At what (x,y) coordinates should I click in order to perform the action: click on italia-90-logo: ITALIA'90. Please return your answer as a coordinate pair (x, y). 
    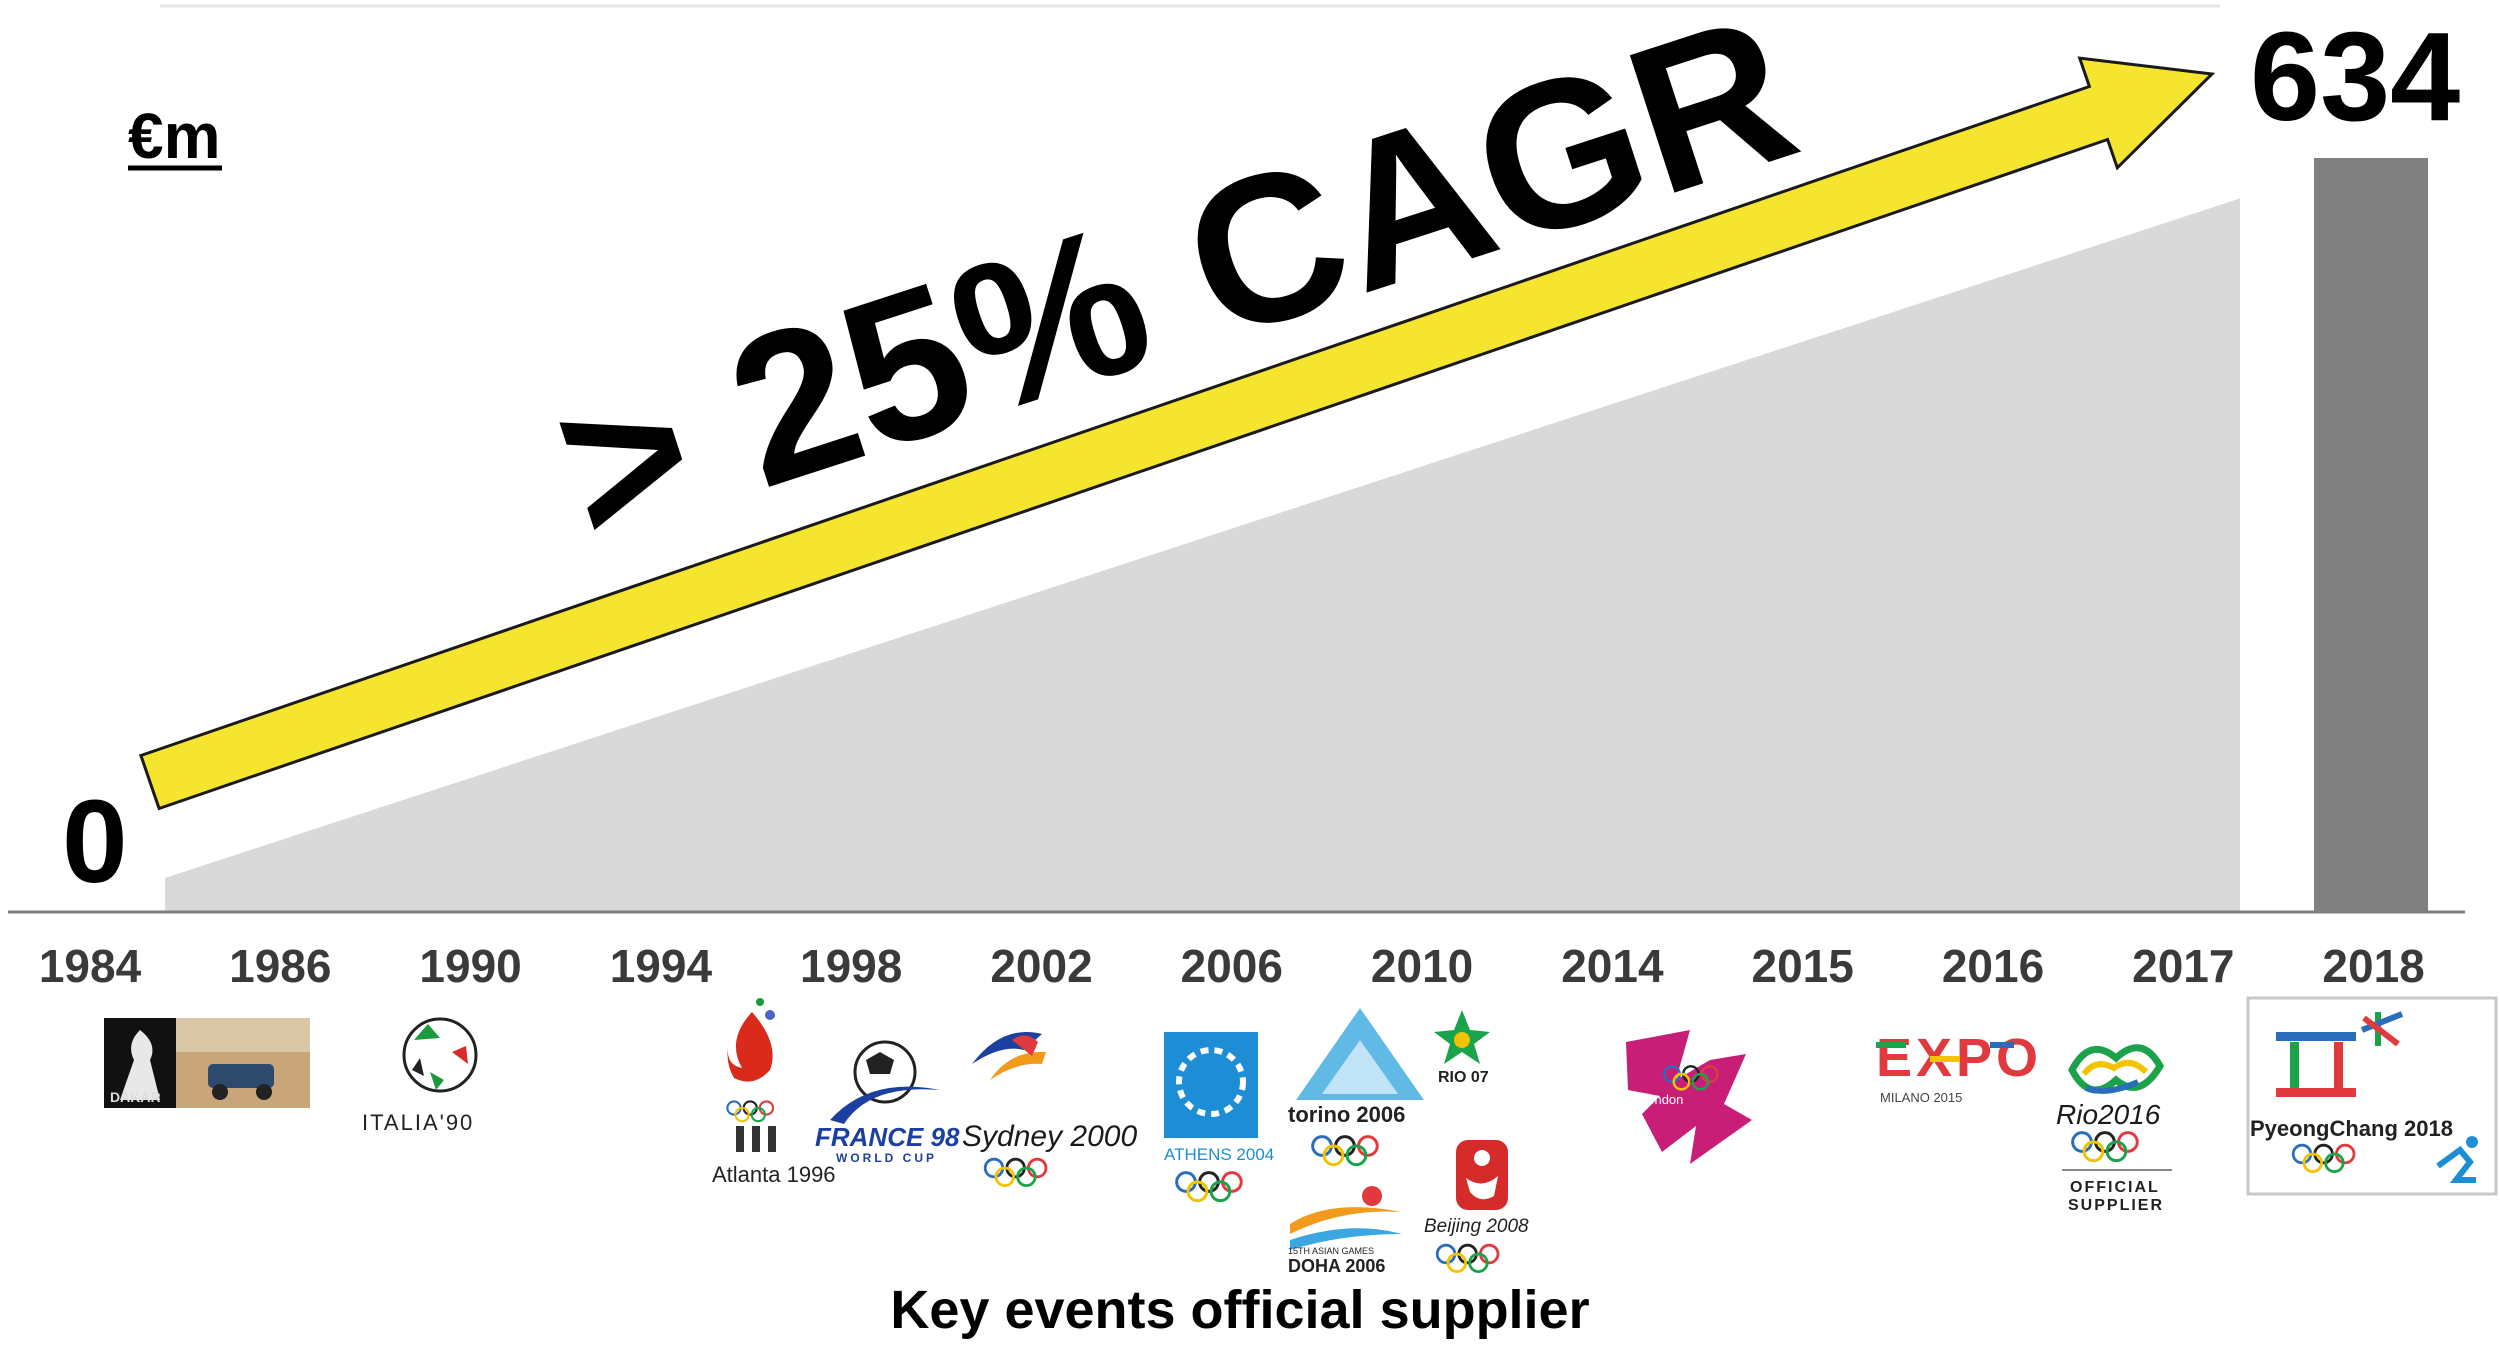
    Looking at the image, I should click on (420, 1076).